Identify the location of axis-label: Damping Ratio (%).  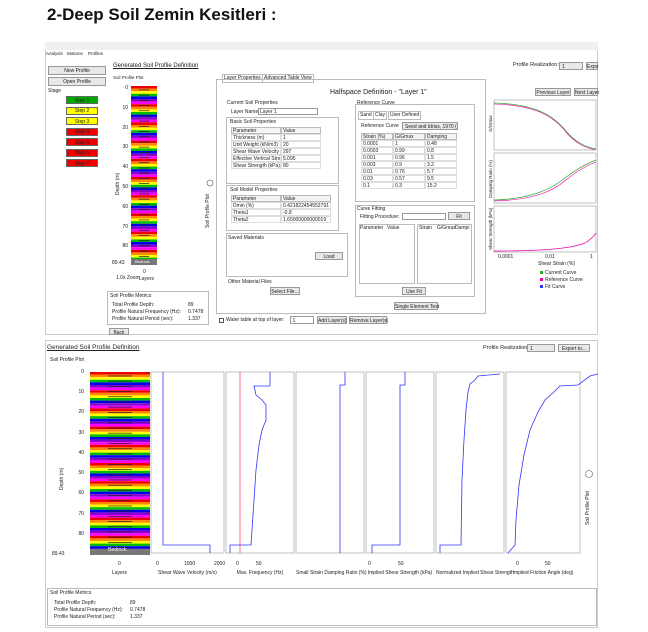
(490, 178).